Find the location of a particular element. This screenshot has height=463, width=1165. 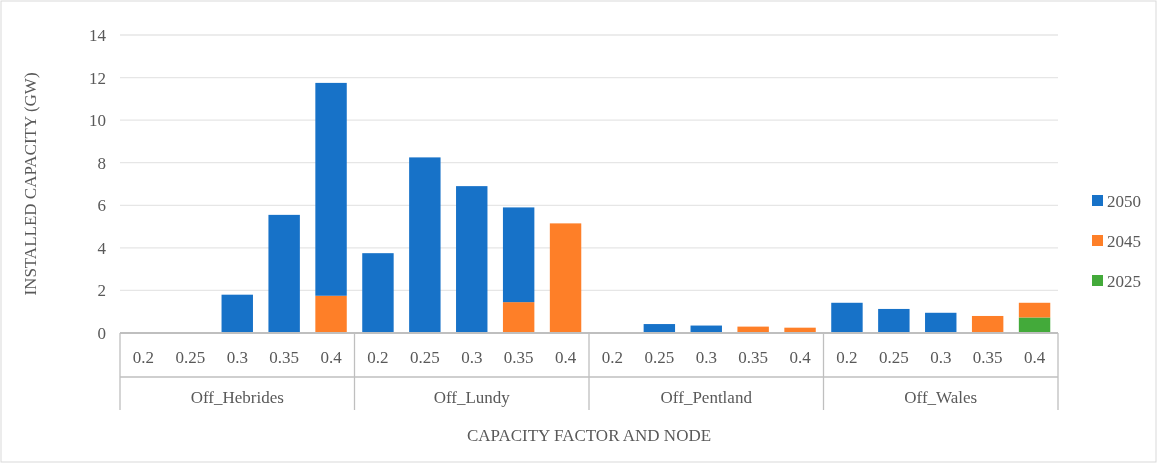

y-tick-label: 2 is located at coordinates (101, 291).